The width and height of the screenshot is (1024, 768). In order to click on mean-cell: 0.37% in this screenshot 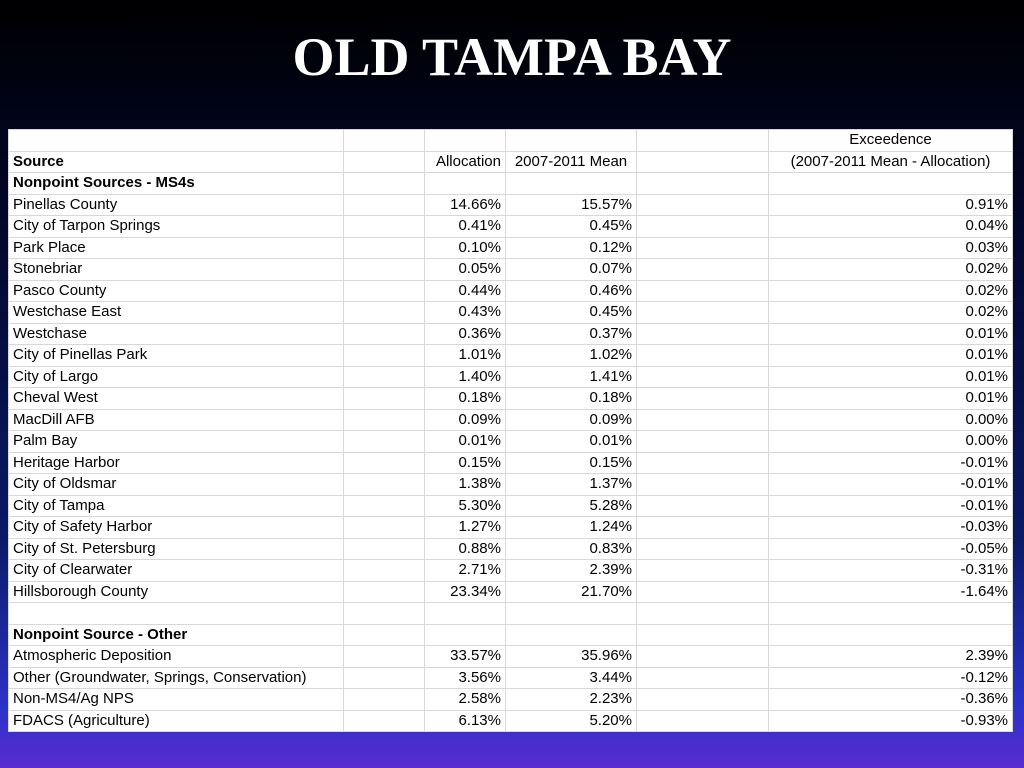, I will do `click(571, 333)`.